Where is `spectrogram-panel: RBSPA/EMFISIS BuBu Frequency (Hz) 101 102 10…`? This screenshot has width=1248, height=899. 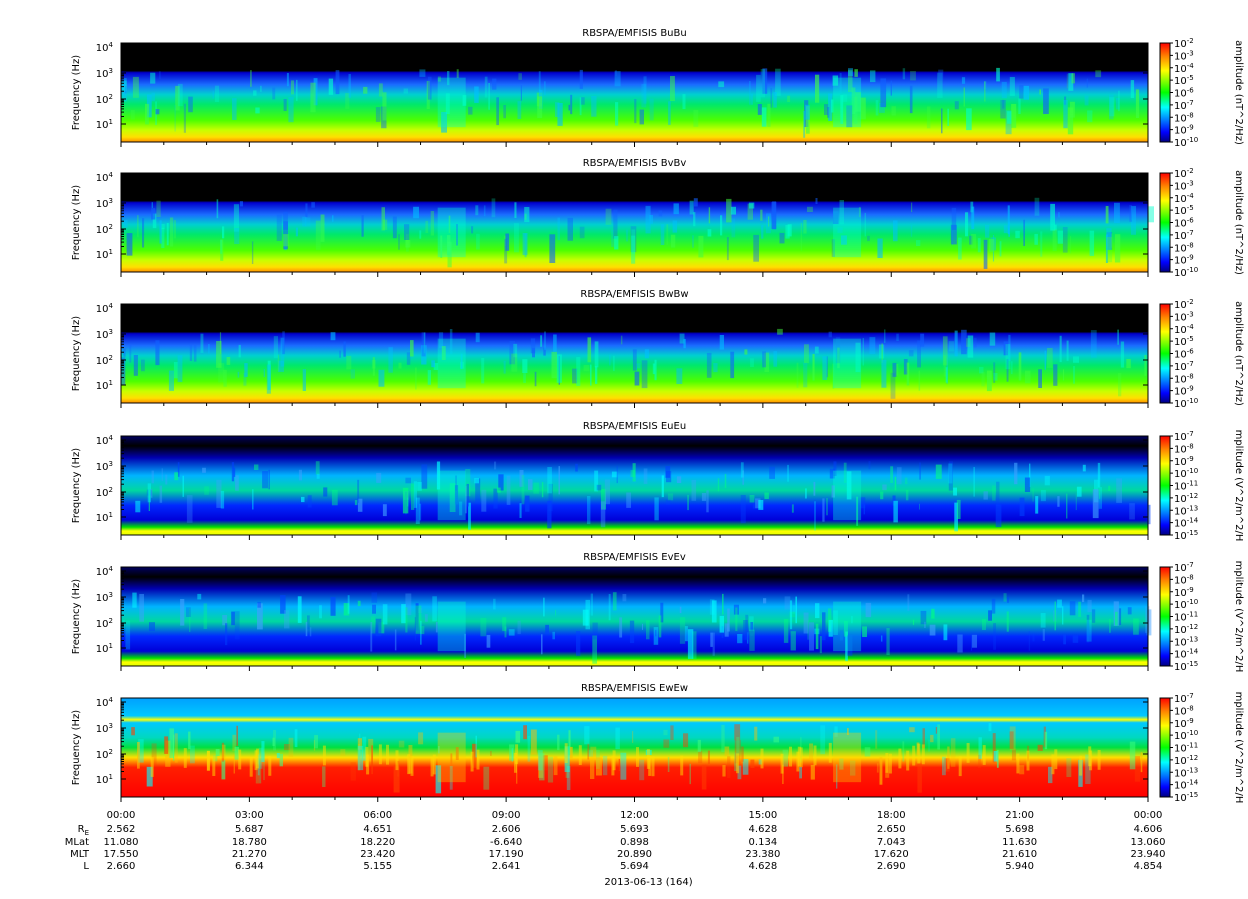
spectrogram-panel: RBSPA/EMFISIS BuBu Frequency (Hz) 101 102 10… is located at coordinates (657, 88).